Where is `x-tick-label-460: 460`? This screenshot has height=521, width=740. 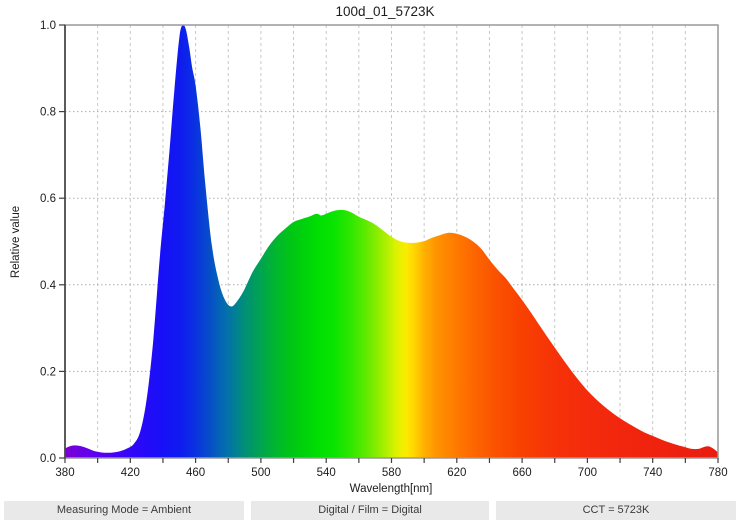
x-tick-label-460: 460 is located at coordinates (195, 473).